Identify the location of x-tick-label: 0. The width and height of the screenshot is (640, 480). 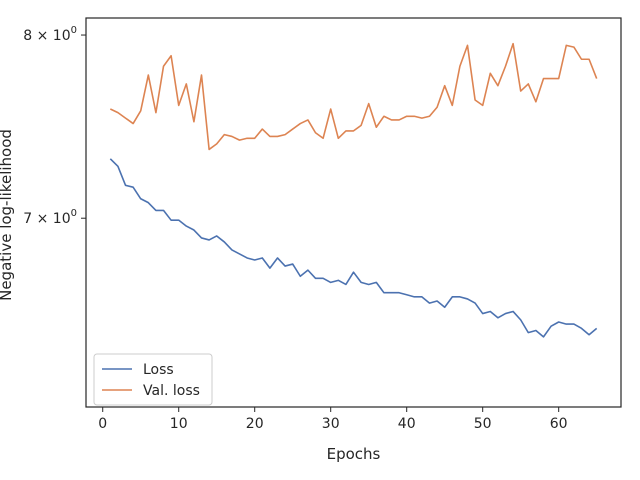
(102, 424).